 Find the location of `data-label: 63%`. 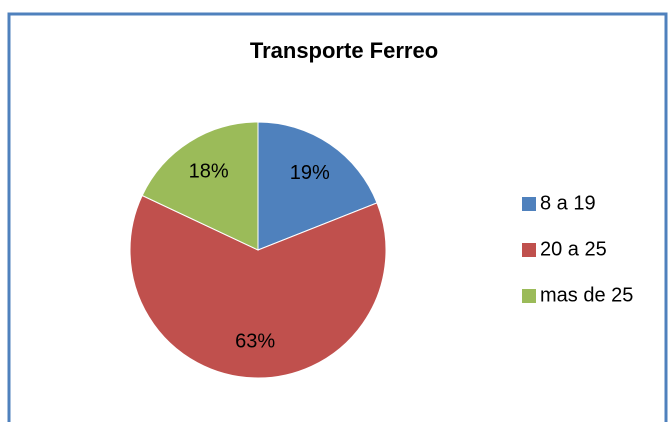

data-label: 63% is located at coordinates (255, 341).